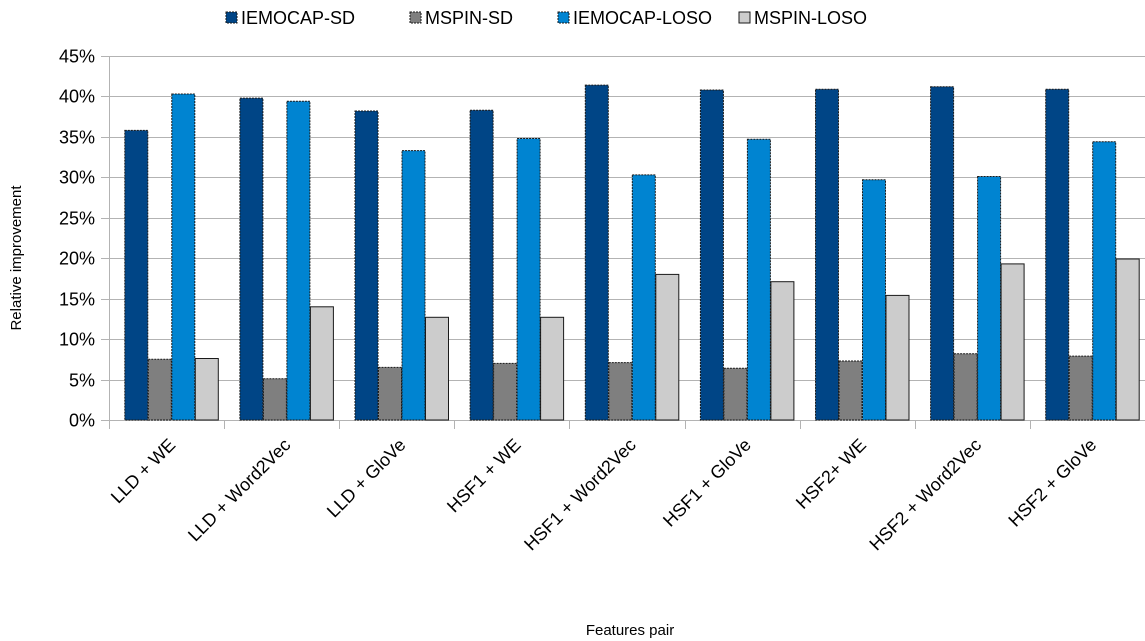 The image size is (1145, 641). Describe the element at coordinates (77, 300) in the screenshot. I see `y-tick-label: 15%` at that location.